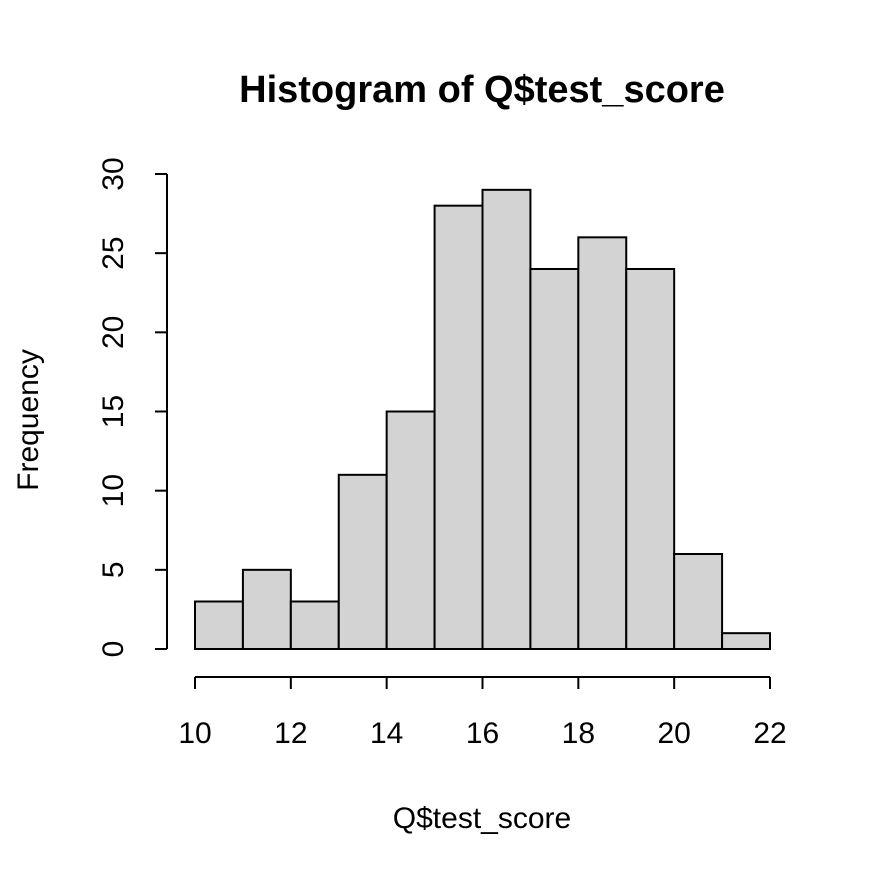 The image size is (882, 882). What do you see at coordinates (386, 733) in the screenshot?
I see `x-tick-label: 14` at bounding box center [386, 733].